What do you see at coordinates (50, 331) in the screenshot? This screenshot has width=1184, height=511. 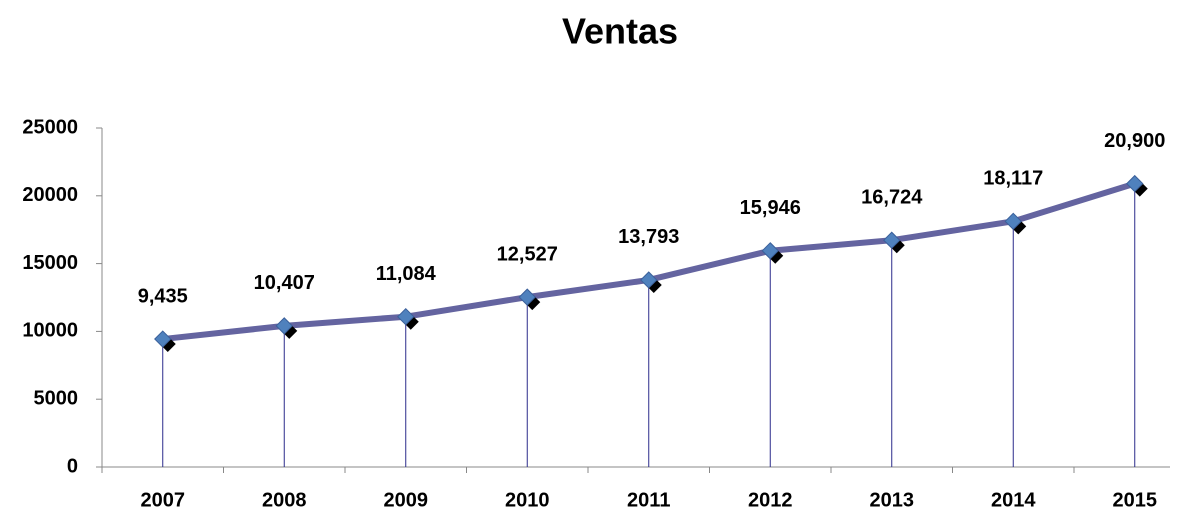 I see `y-tick-label: 10000` at bounding box center [50, 331].